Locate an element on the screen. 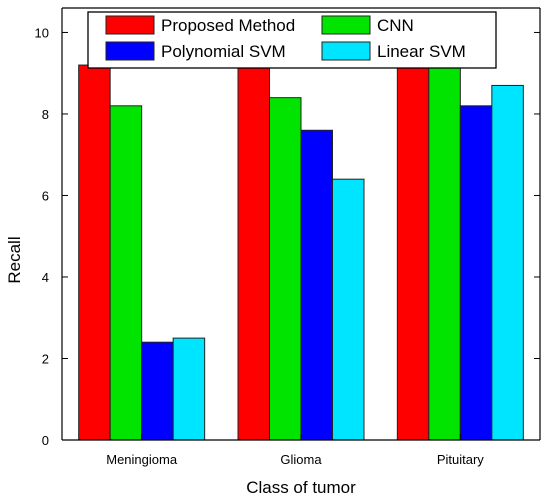  legend-swatch-polynomial-svm is located at coordinates (130, 51).